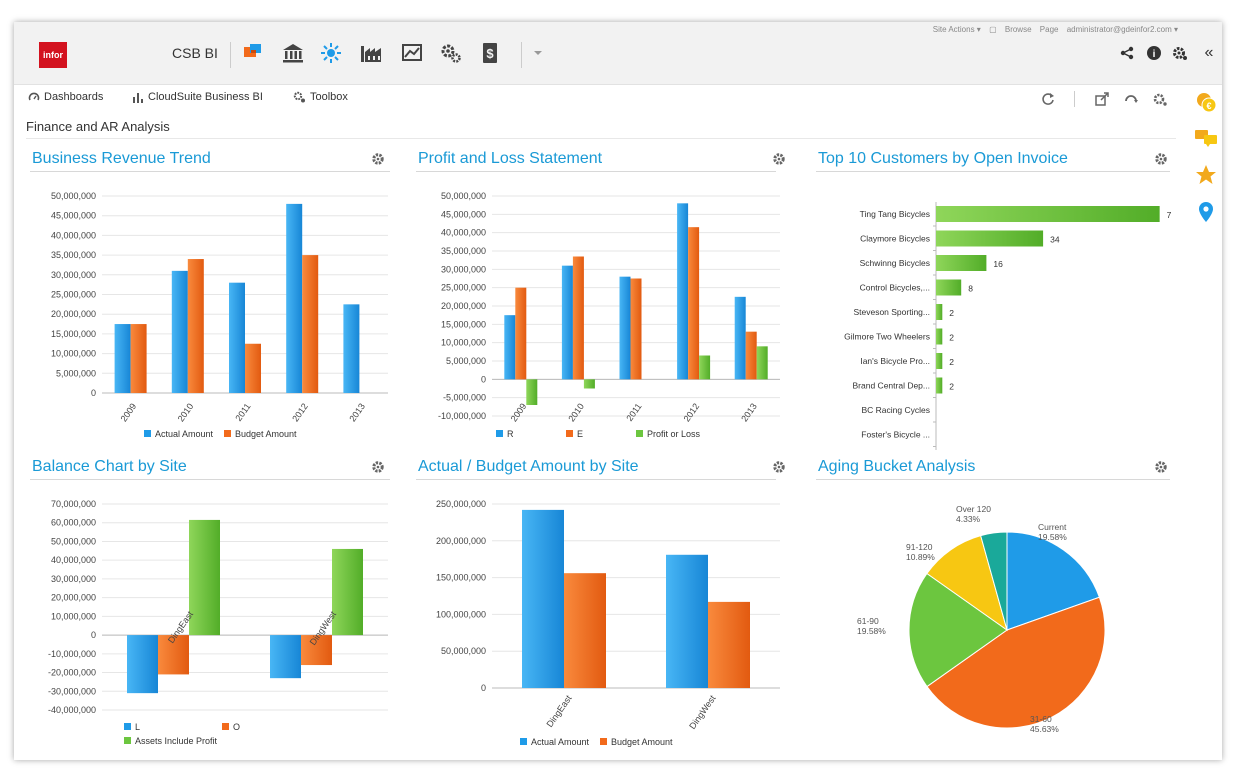  What do you see at coordinates (1049, 29) in the screenshot?
I see `page-link: Page` at bounding box center [1049, 29].